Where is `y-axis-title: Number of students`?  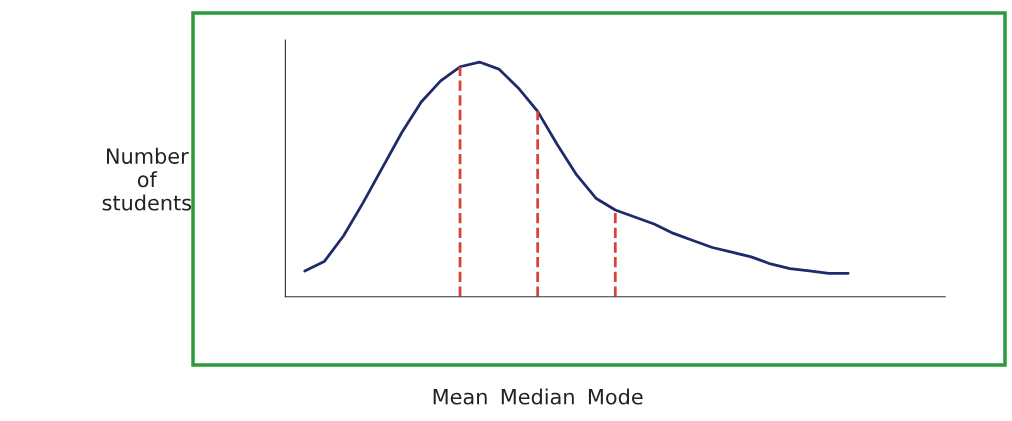 y-axis-title: Number of students is located at coordinates (147, 179).